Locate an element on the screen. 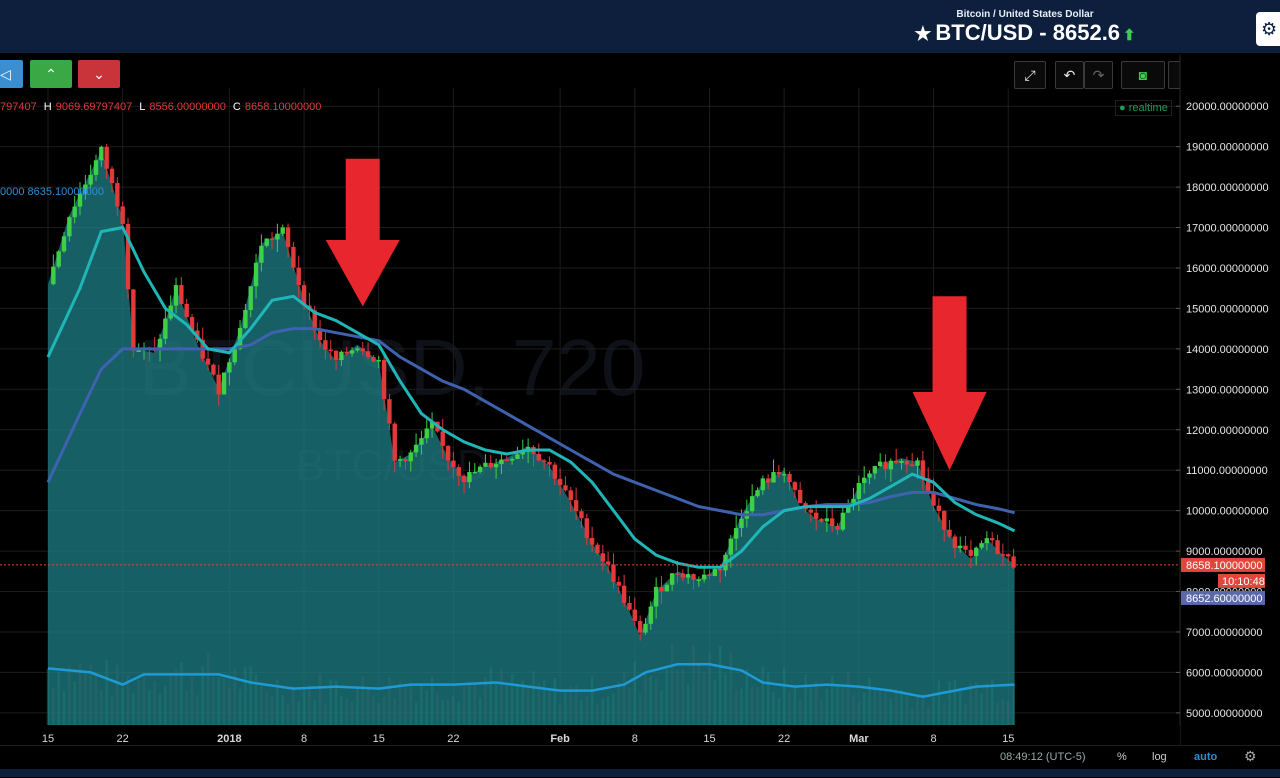 The height and width of the screenshot is (778, 1280). realtime-indicator: ● realtime is located at coordinates (1143, 108).